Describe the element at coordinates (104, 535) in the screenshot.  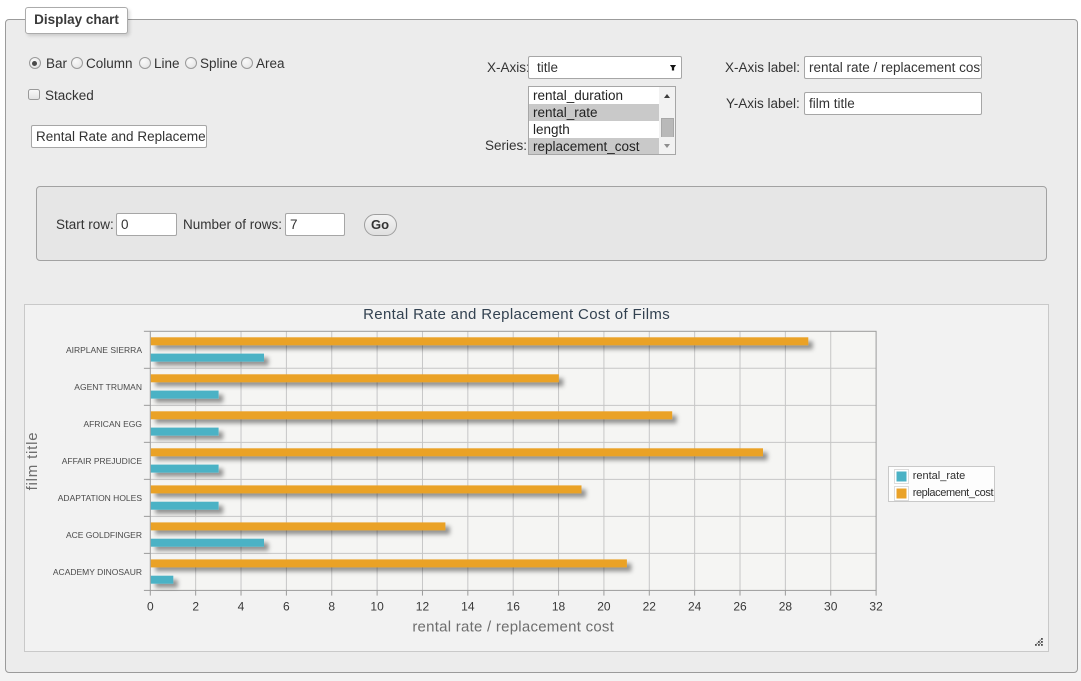
I see `svg-text: ACE GOLDFINGER` at that location.